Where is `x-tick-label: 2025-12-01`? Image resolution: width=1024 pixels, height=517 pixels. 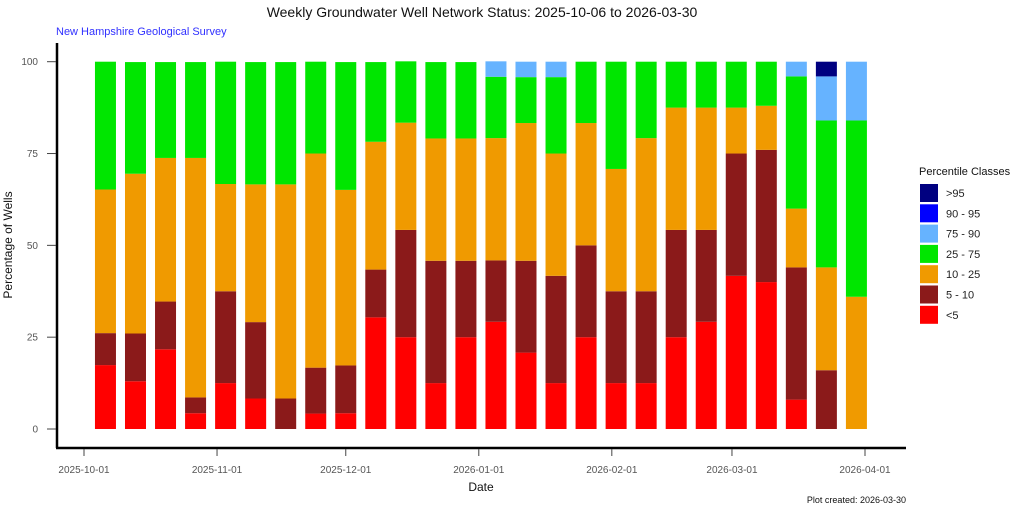
x-tick-label: 2025-12-01 is located at coordinates (346, 470).